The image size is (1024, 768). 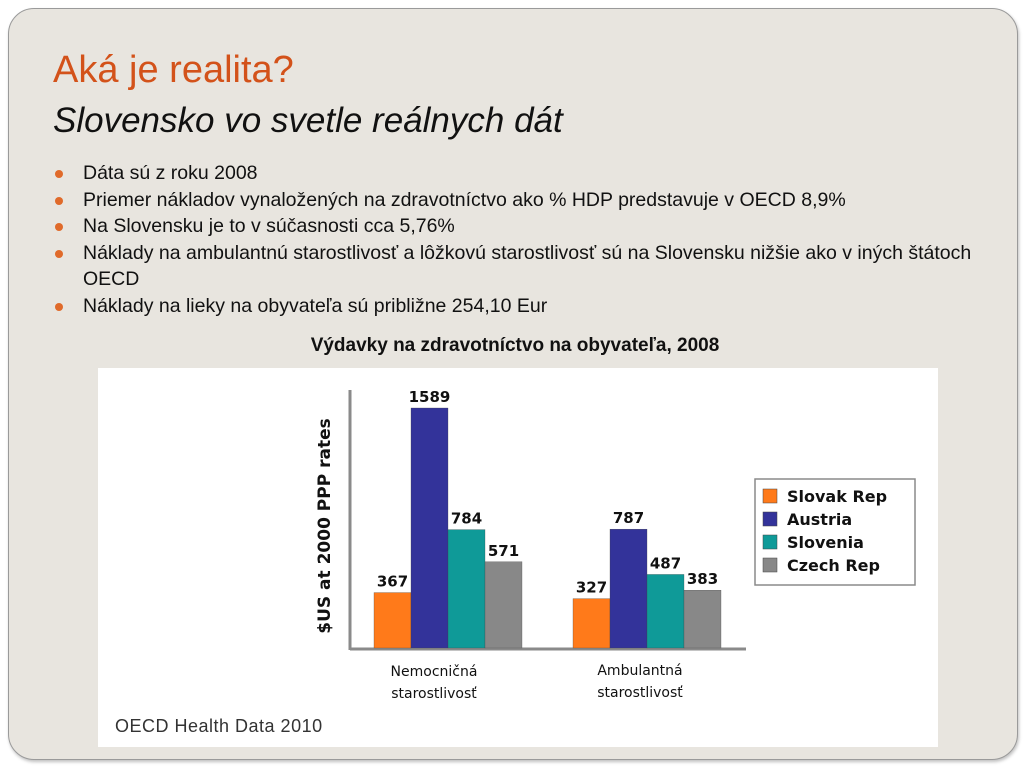 I want to click on legend-label: Slovenia, so click(x=825, y=542).